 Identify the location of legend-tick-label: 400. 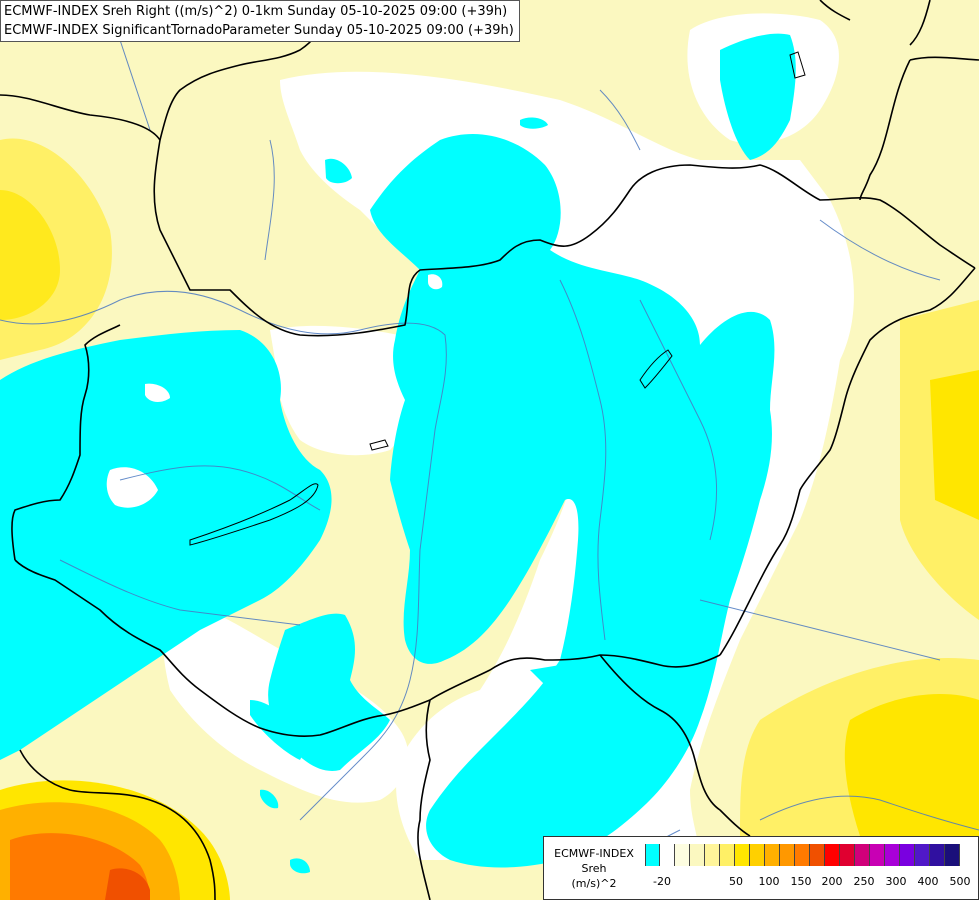
(928, 881).